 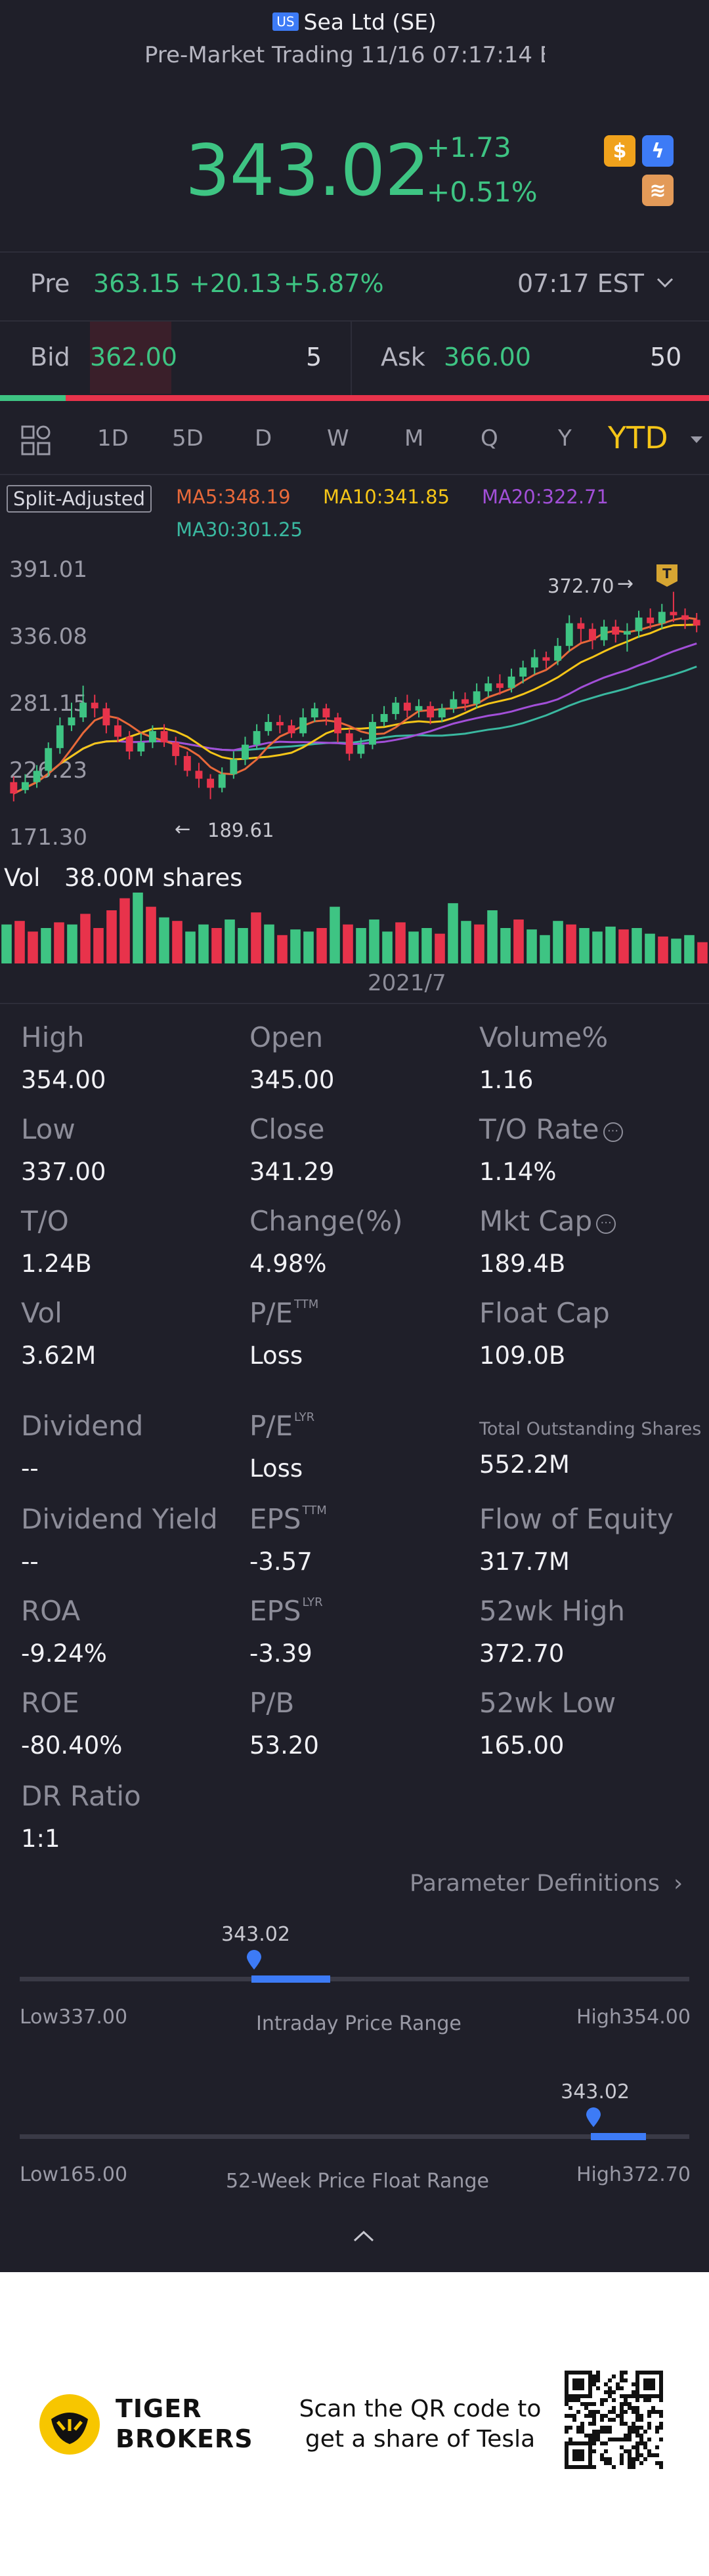 What do you see at coordinates (619, 151) in the screenshot?
I see `dollar-badge-icon: $` at bounding box center [619, 151].